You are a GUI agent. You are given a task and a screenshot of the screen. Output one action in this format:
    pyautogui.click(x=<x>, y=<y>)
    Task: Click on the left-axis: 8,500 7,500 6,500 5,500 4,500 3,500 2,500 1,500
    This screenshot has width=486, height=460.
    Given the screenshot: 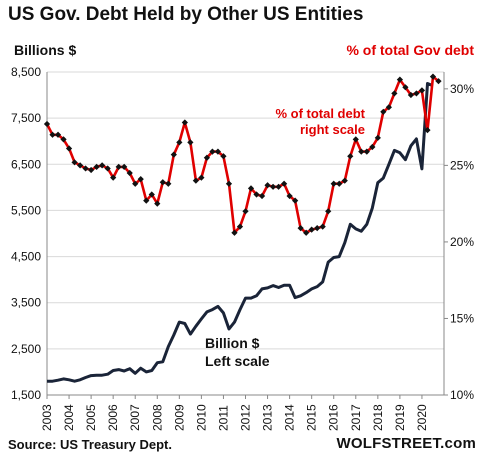 What is the action you would take?
    pyautogui.click(x=26, y=233)
    